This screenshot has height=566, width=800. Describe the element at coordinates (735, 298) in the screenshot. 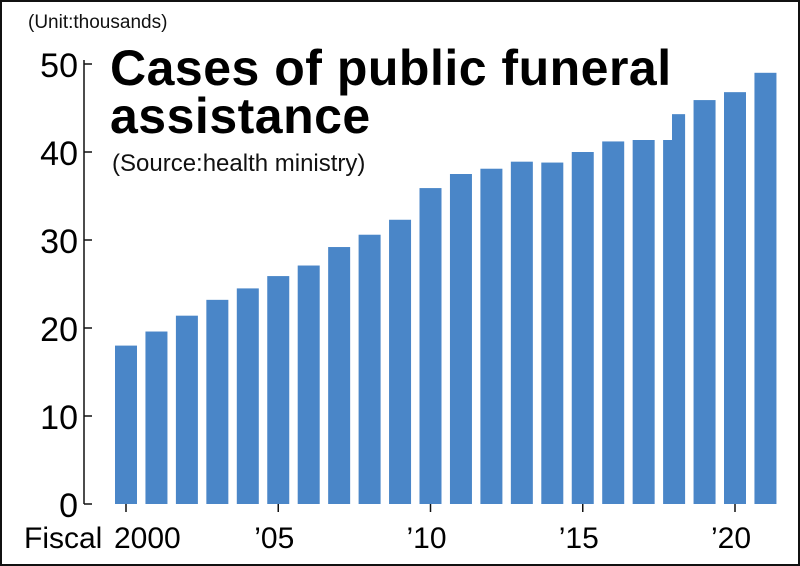

I see `bar-2020` at that location.